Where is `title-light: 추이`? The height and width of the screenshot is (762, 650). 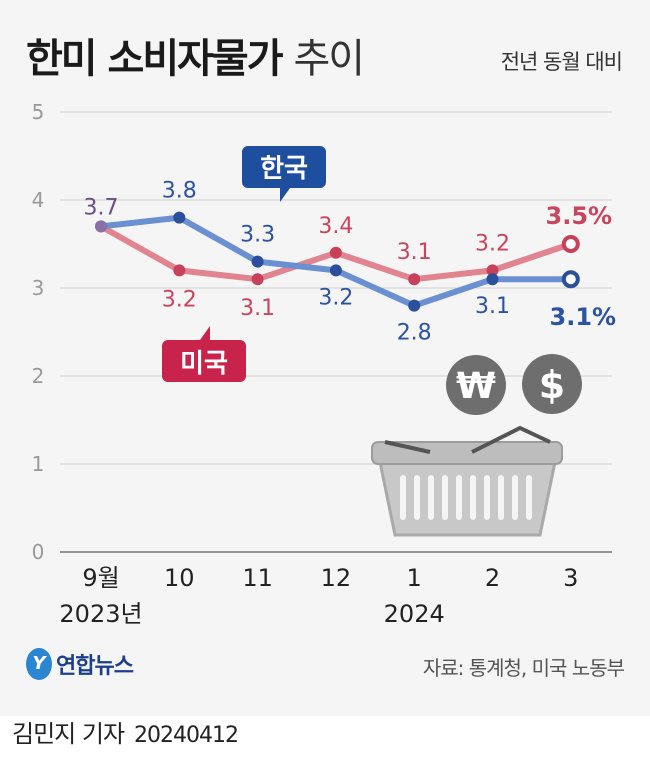 title-light: 추이 is located at coordinates (329, 59).